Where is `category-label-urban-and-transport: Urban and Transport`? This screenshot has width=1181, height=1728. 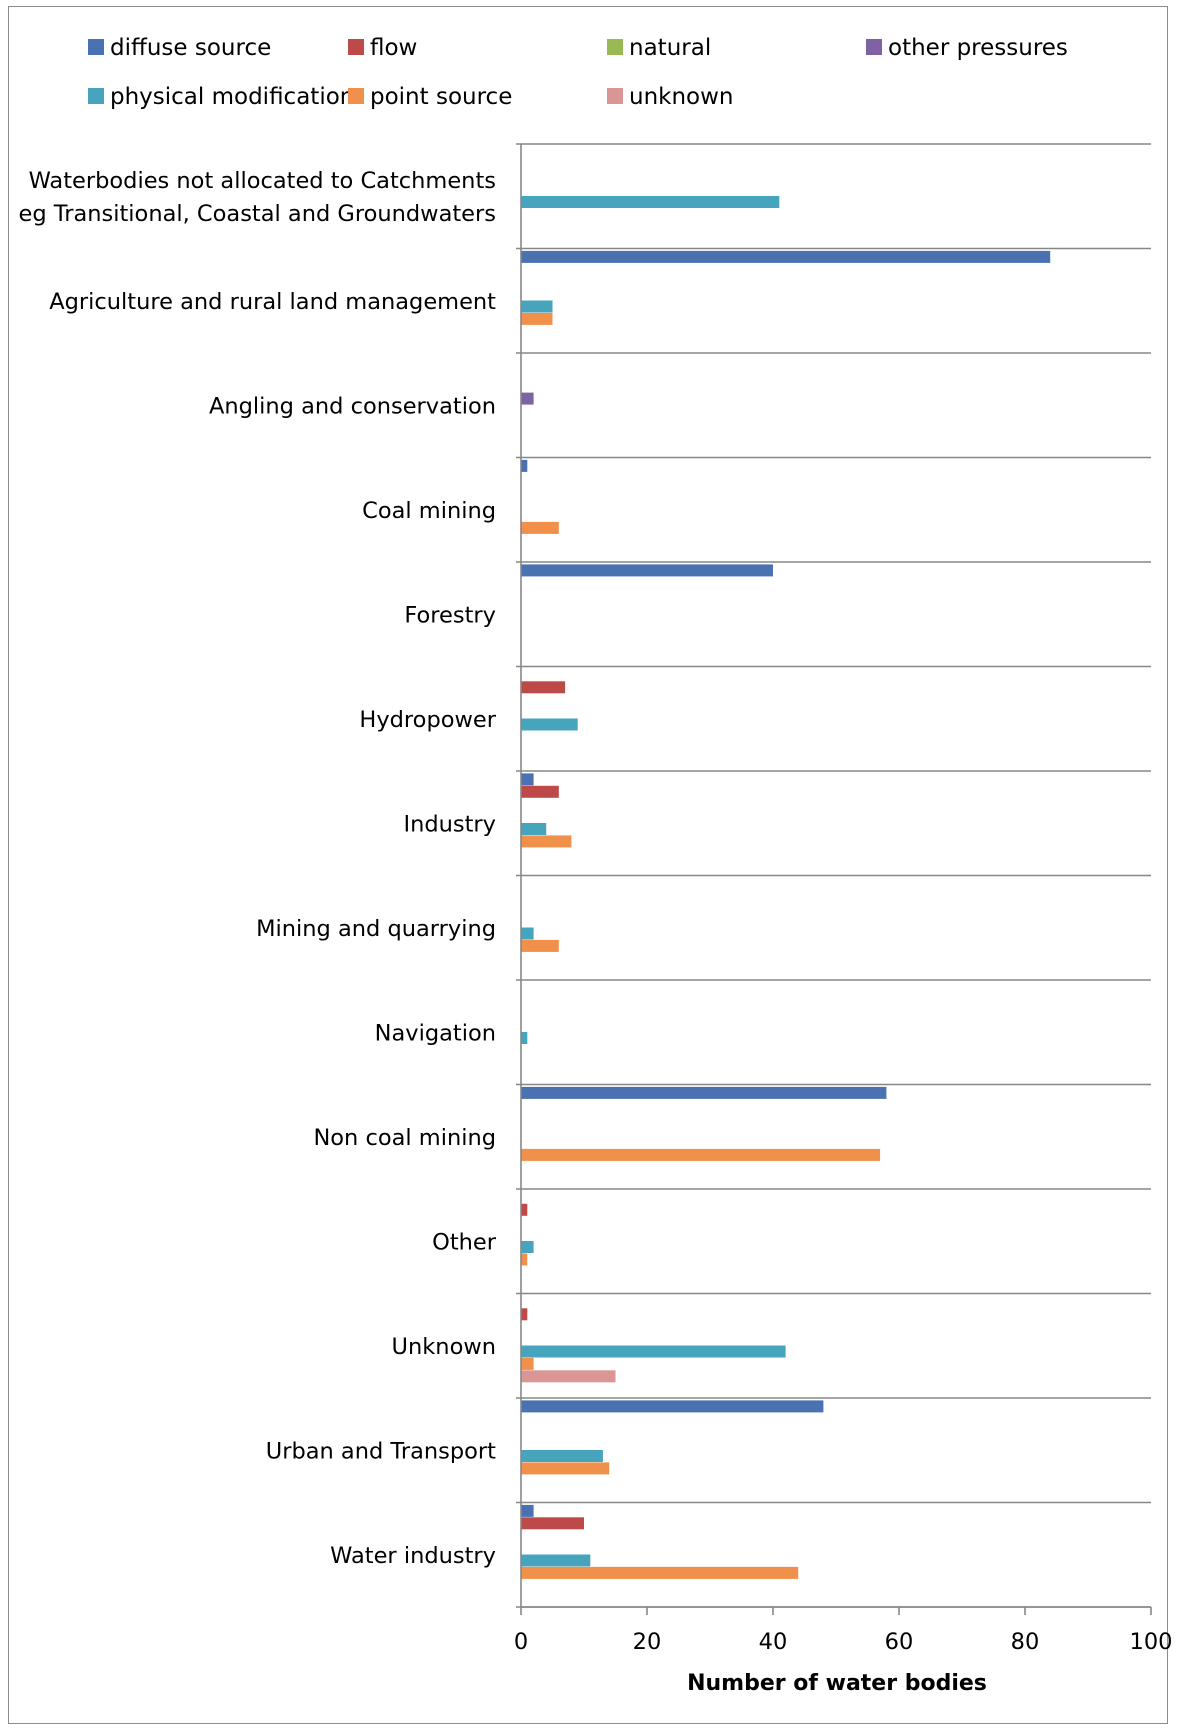
category-label-urban-and-transport: Urban and Transport is located at coordinates (381, 1451).